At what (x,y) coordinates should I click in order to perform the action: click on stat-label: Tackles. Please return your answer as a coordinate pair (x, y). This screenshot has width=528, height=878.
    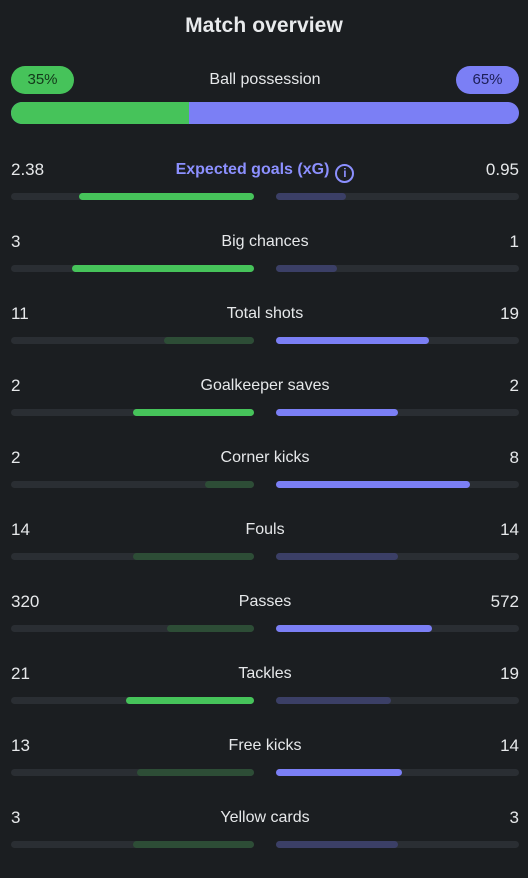
    Looking at the image, I should click on (265, 673).